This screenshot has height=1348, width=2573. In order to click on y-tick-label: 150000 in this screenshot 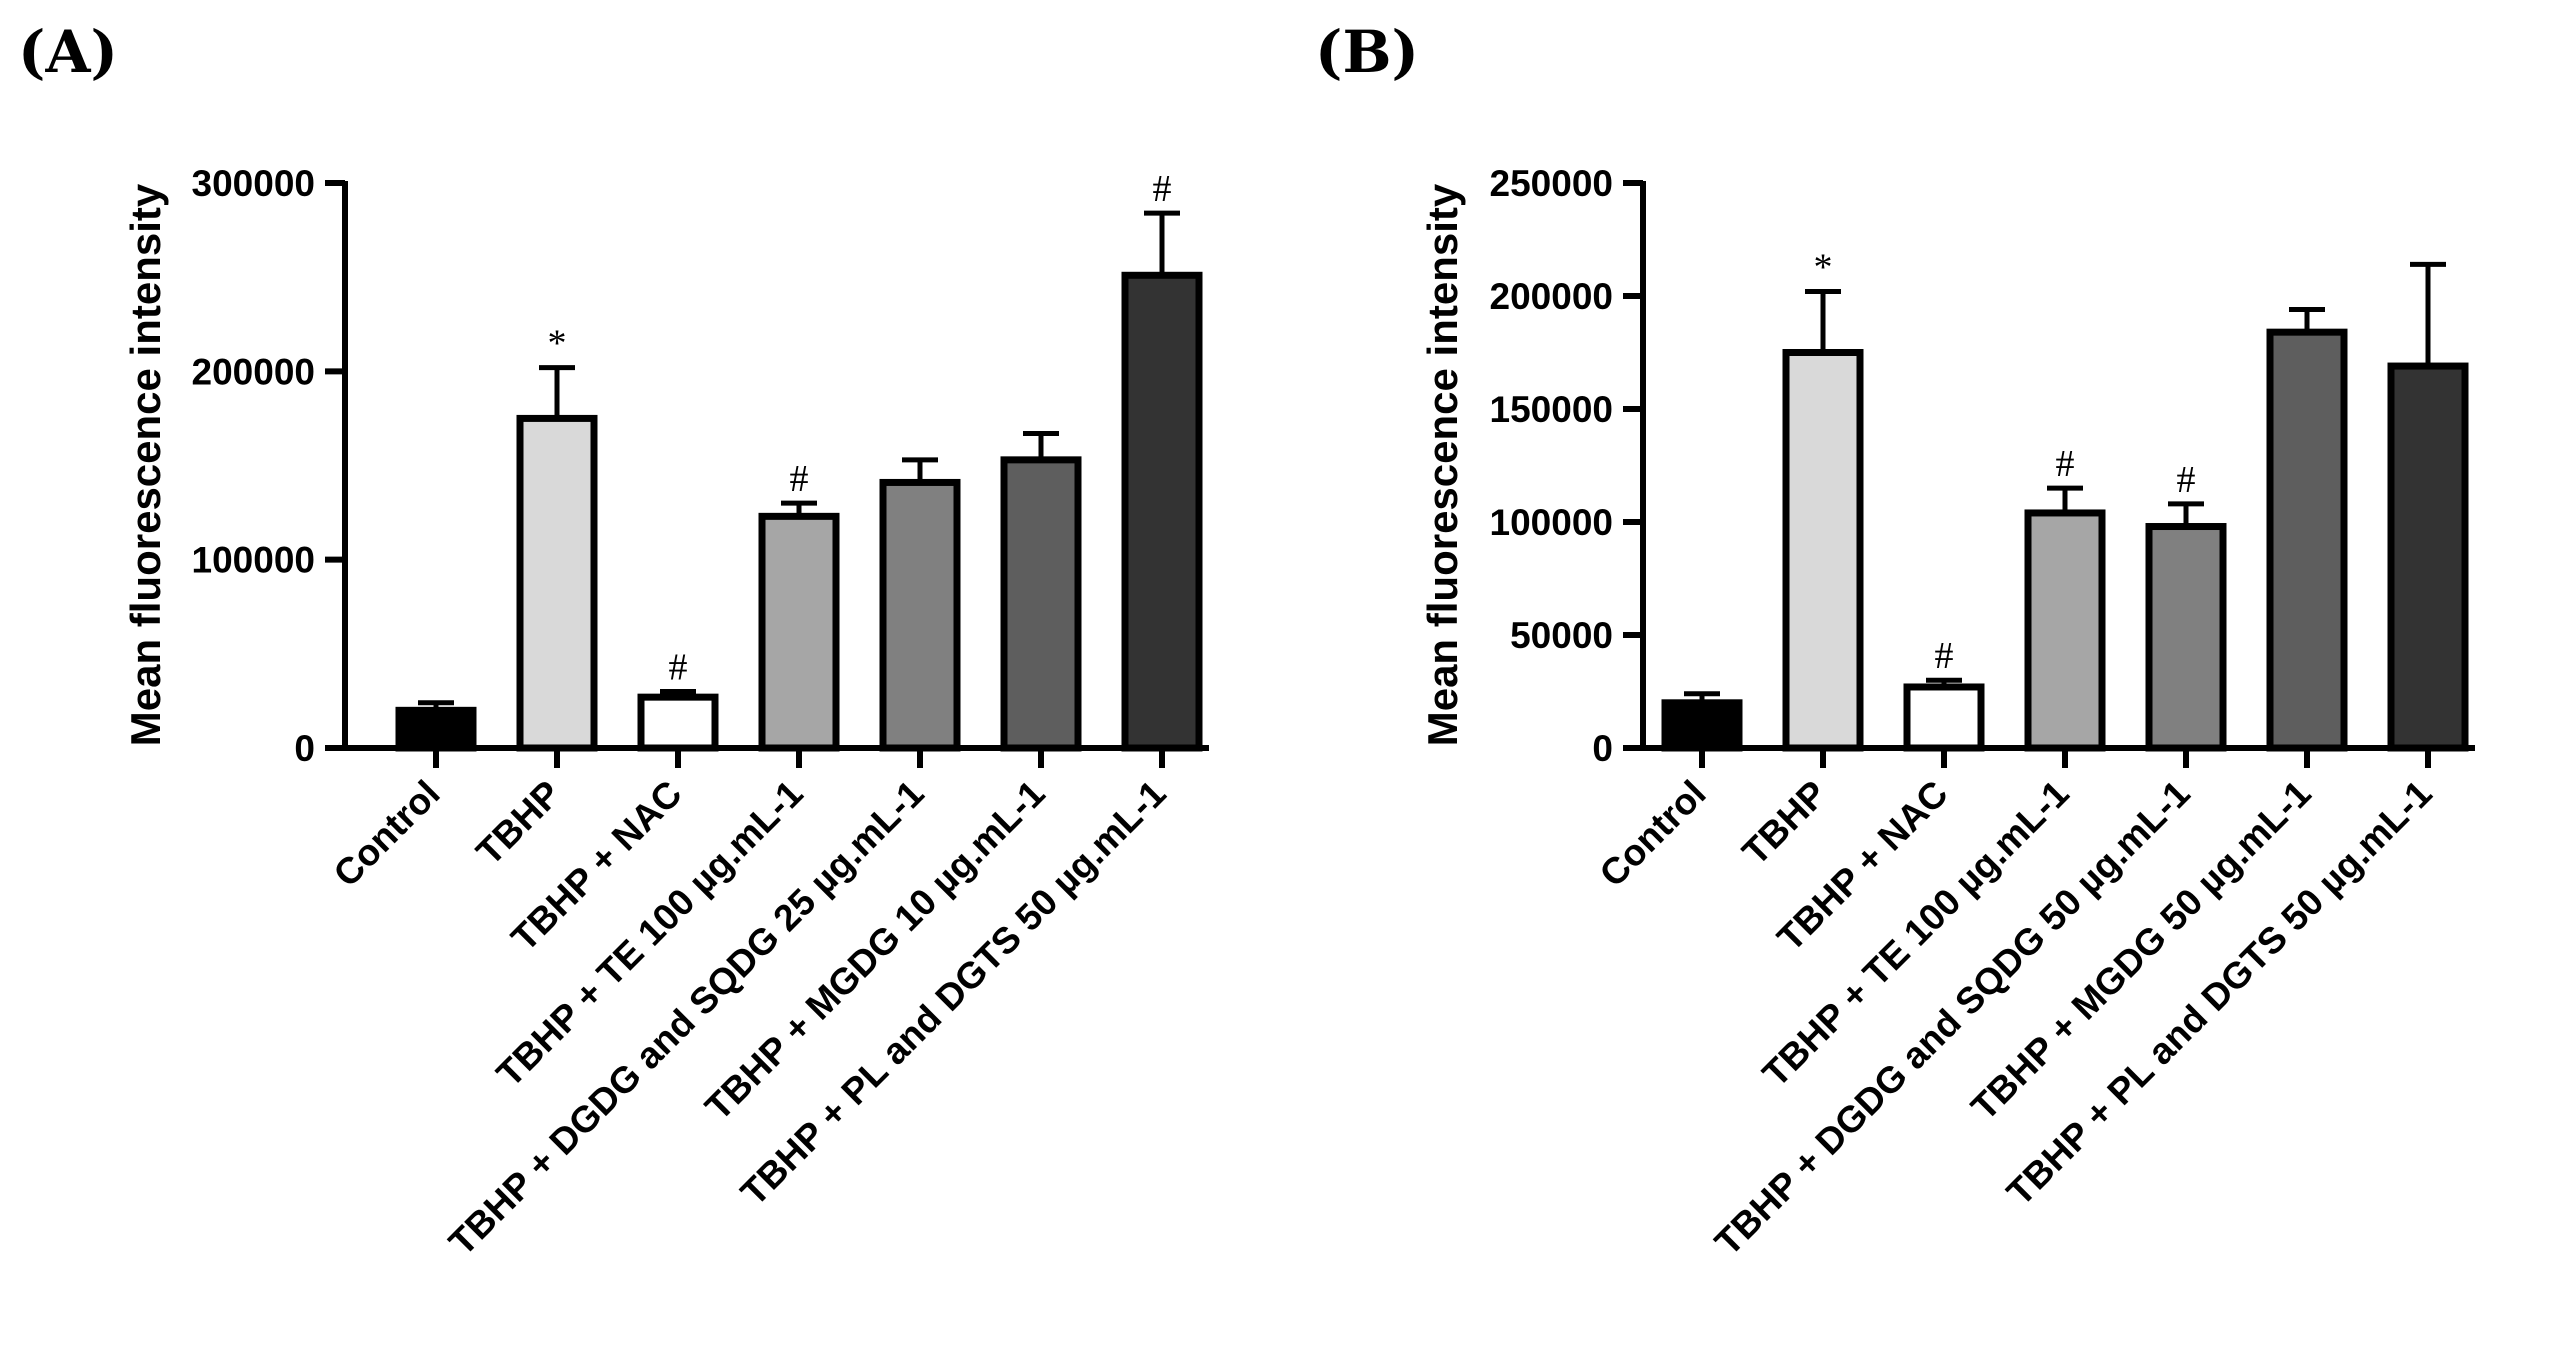, I will do `click(1551, 409)`.